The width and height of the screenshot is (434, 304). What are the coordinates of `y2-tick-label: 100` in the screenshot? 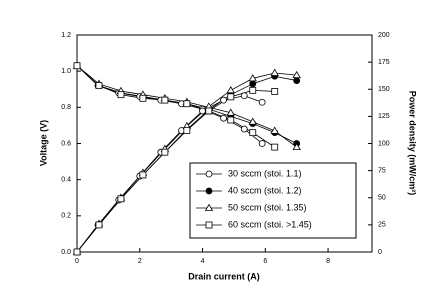 It's located at (384, 143).